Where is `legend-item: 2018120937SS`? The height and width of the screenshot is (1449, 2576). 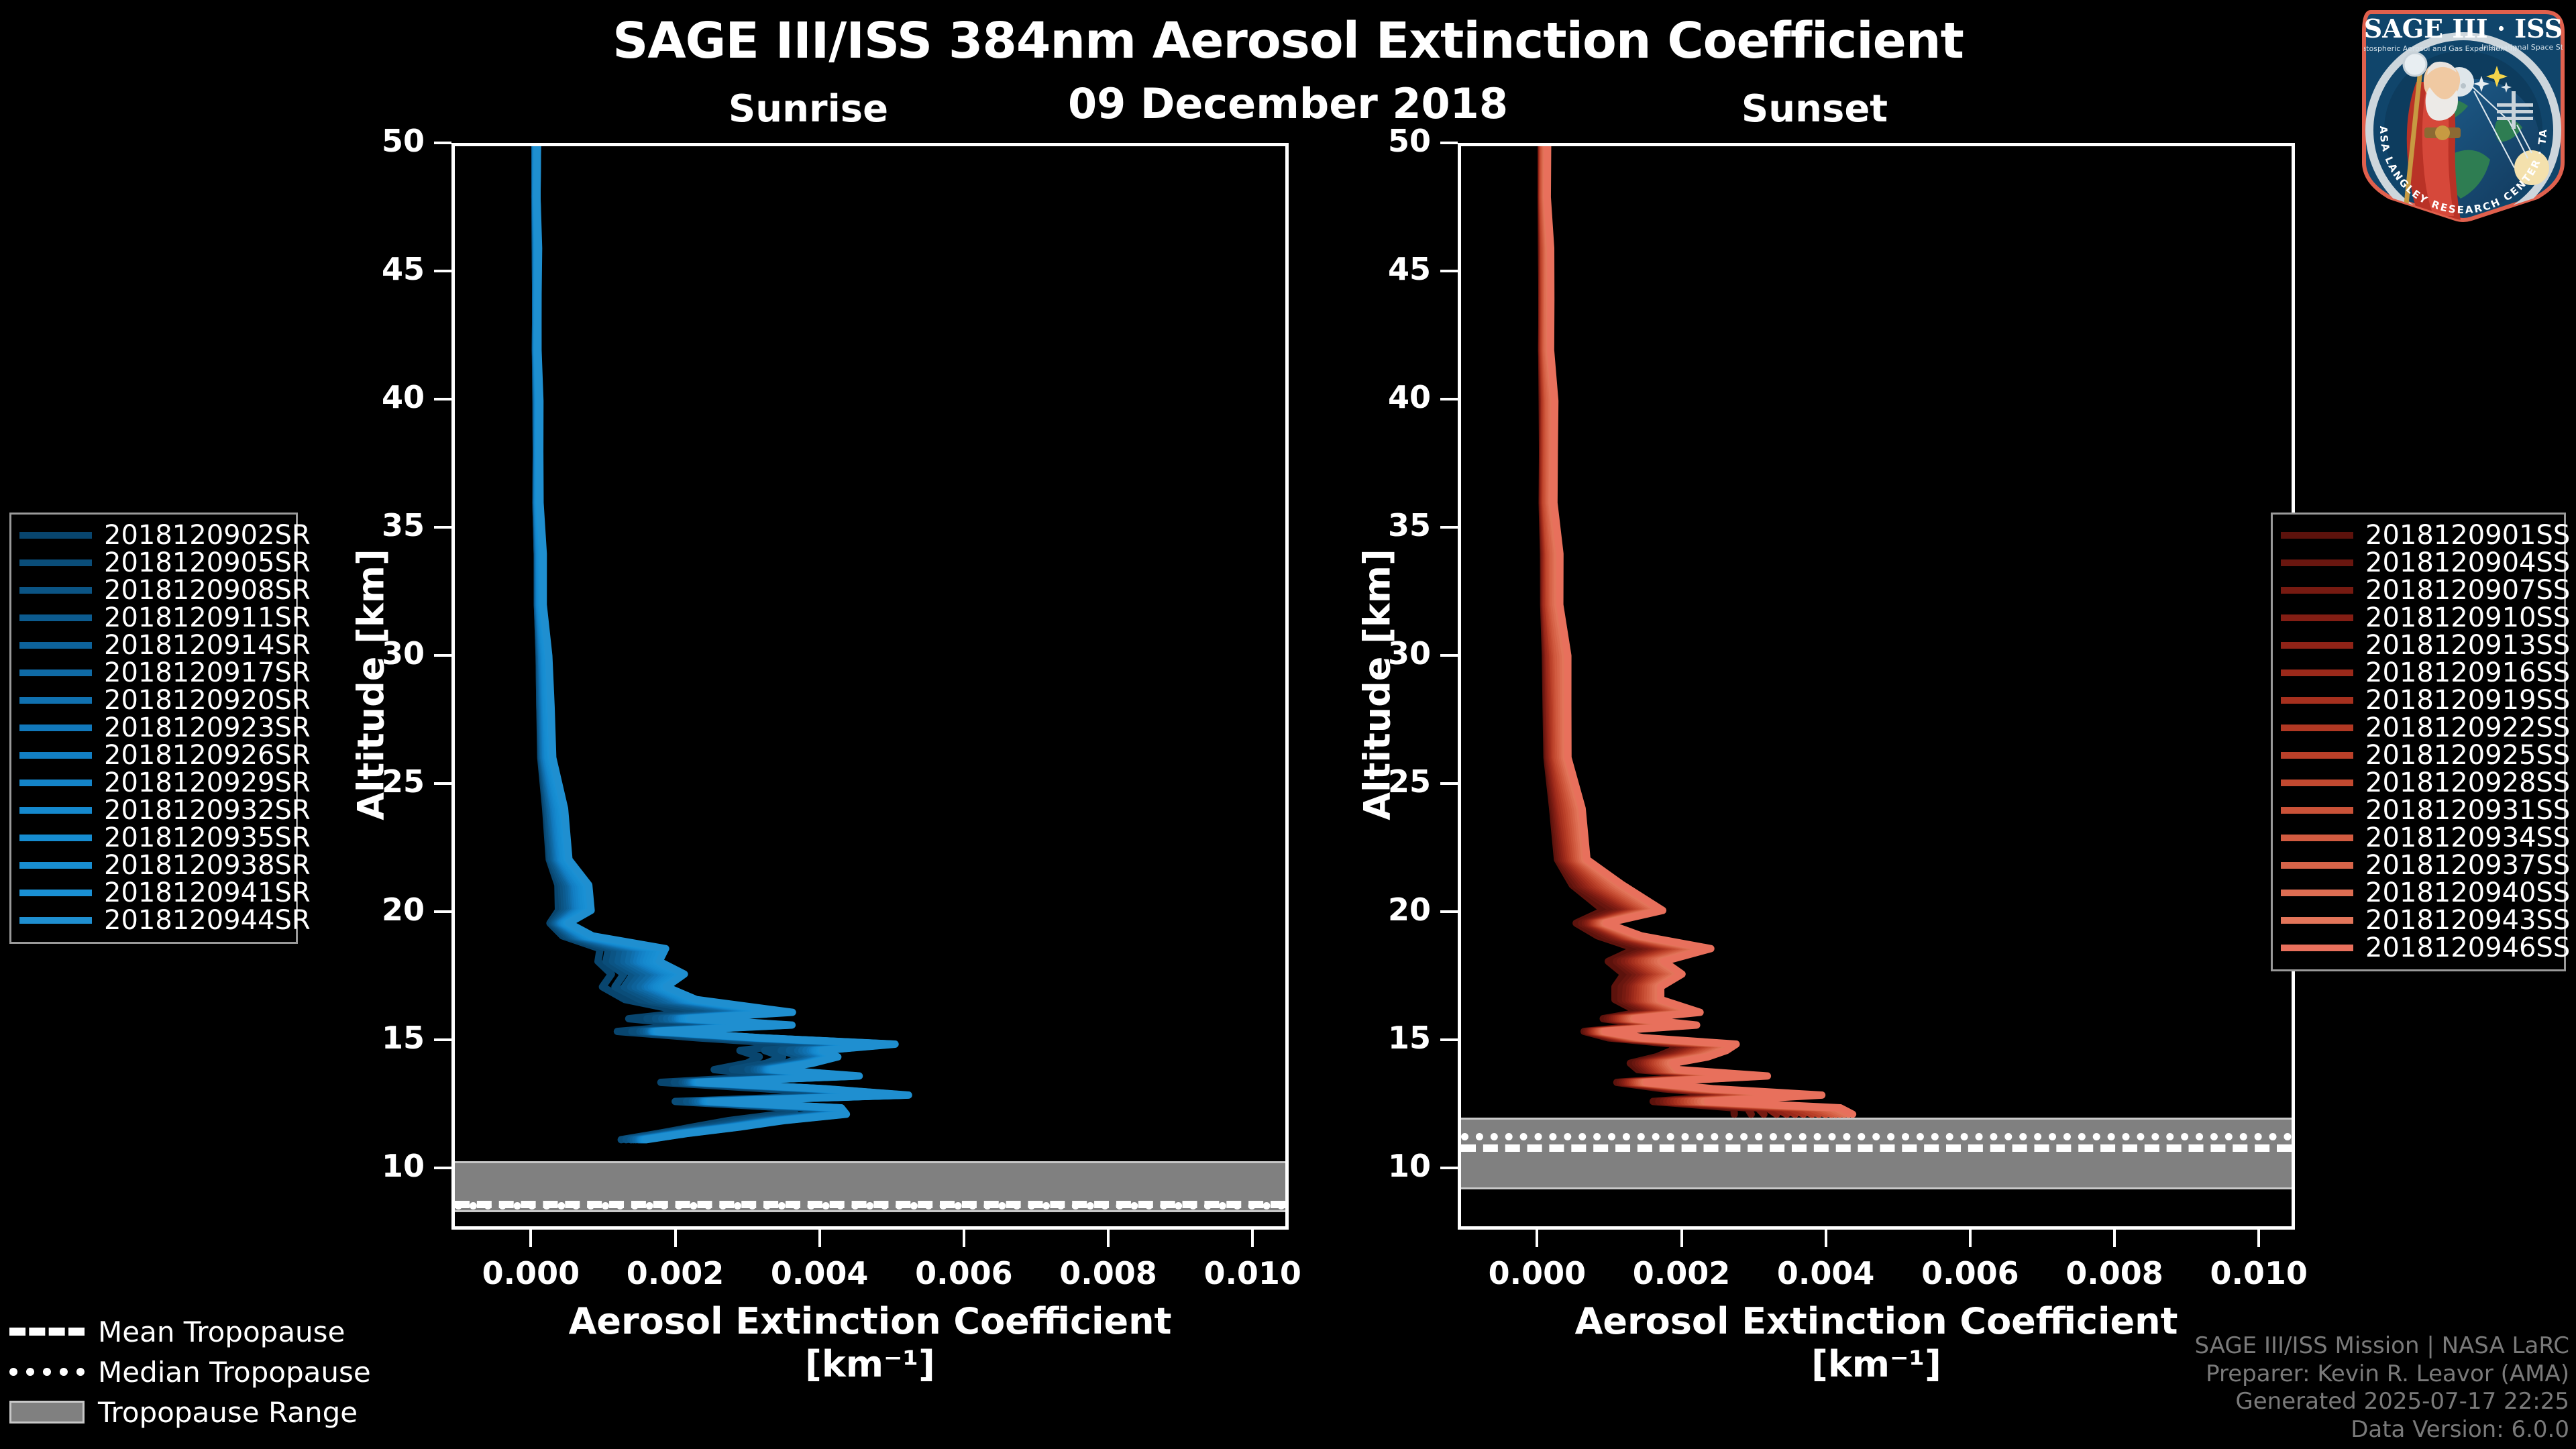
legend-item: 2018120937SS is located at coordinates (2425, 865).